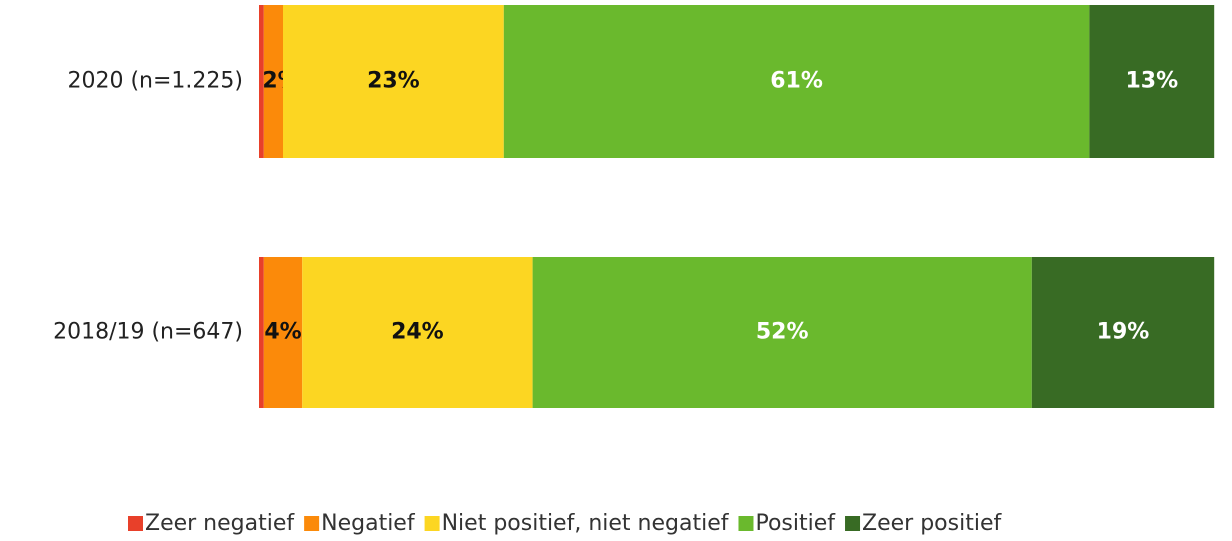 The image size is (1232, 541). I want to click on legend-label: Zeer positief, so click(932, 523).